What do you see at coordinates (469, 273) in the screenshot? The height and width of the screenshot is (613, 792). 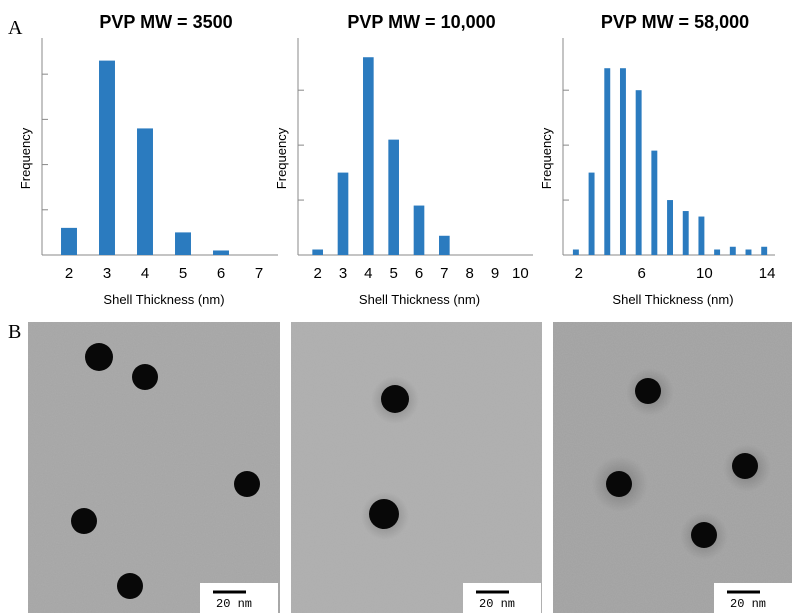 I see `x-tick-label: 8` at bounding box center [469, 273].